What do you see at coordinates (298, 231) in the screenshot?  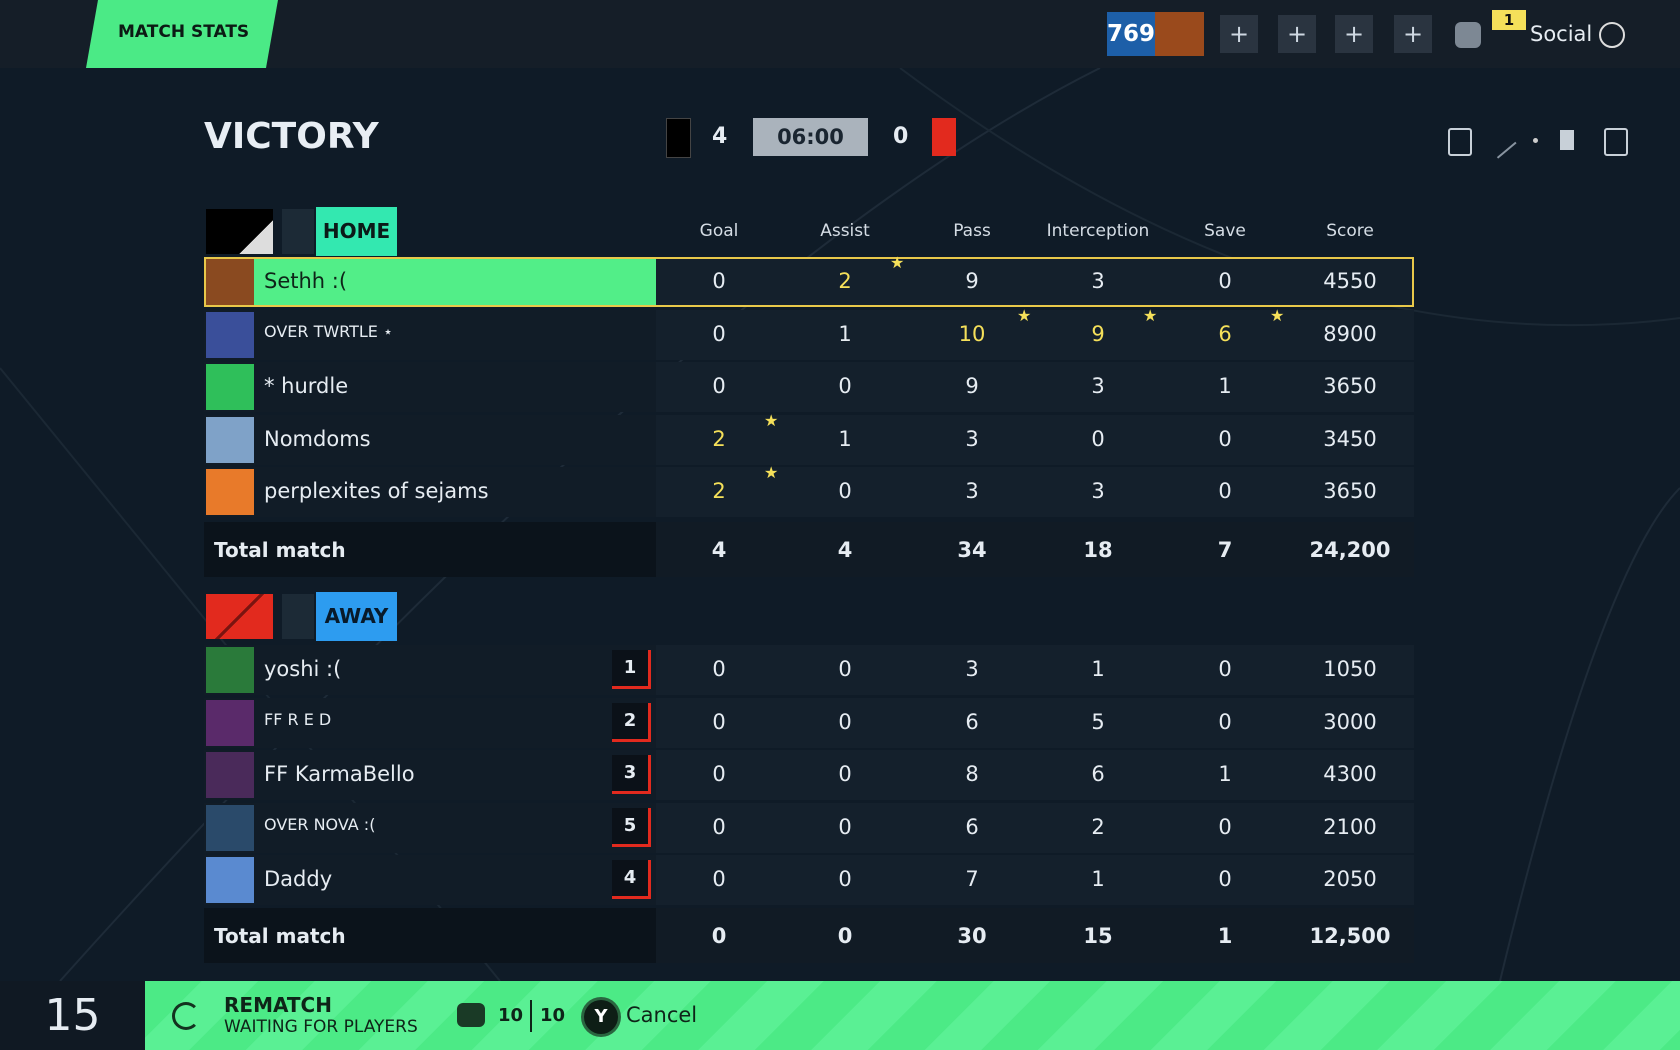 I see `home-emblem` at bounding box center [298, 231].